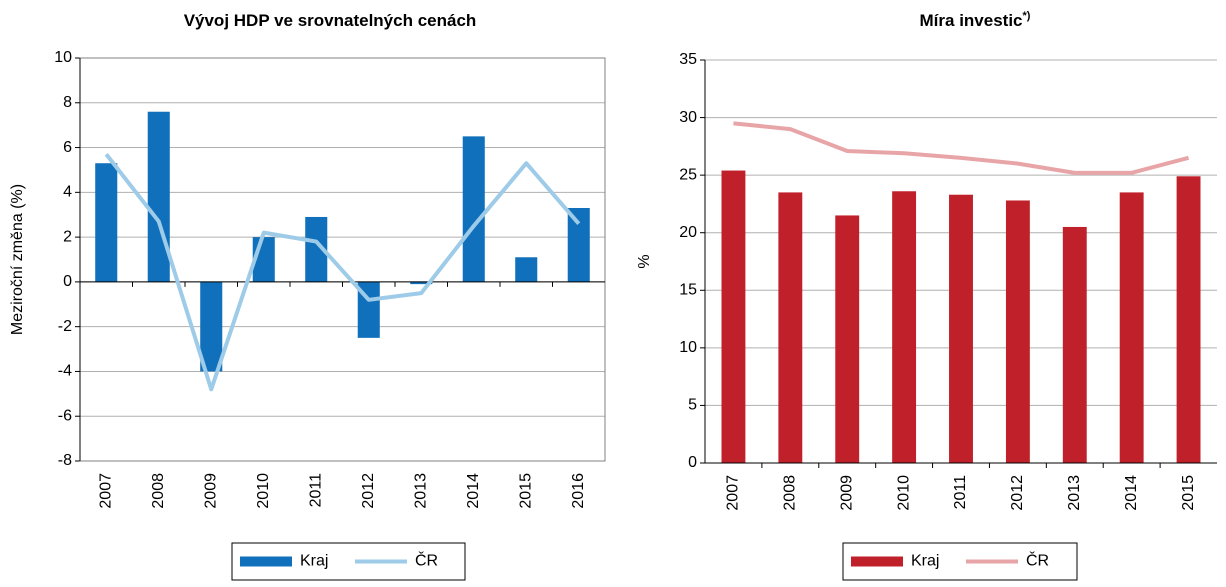  I want to click on title-text: Vývoj HDP ve srovnatelných cenách, so click(330, 20).